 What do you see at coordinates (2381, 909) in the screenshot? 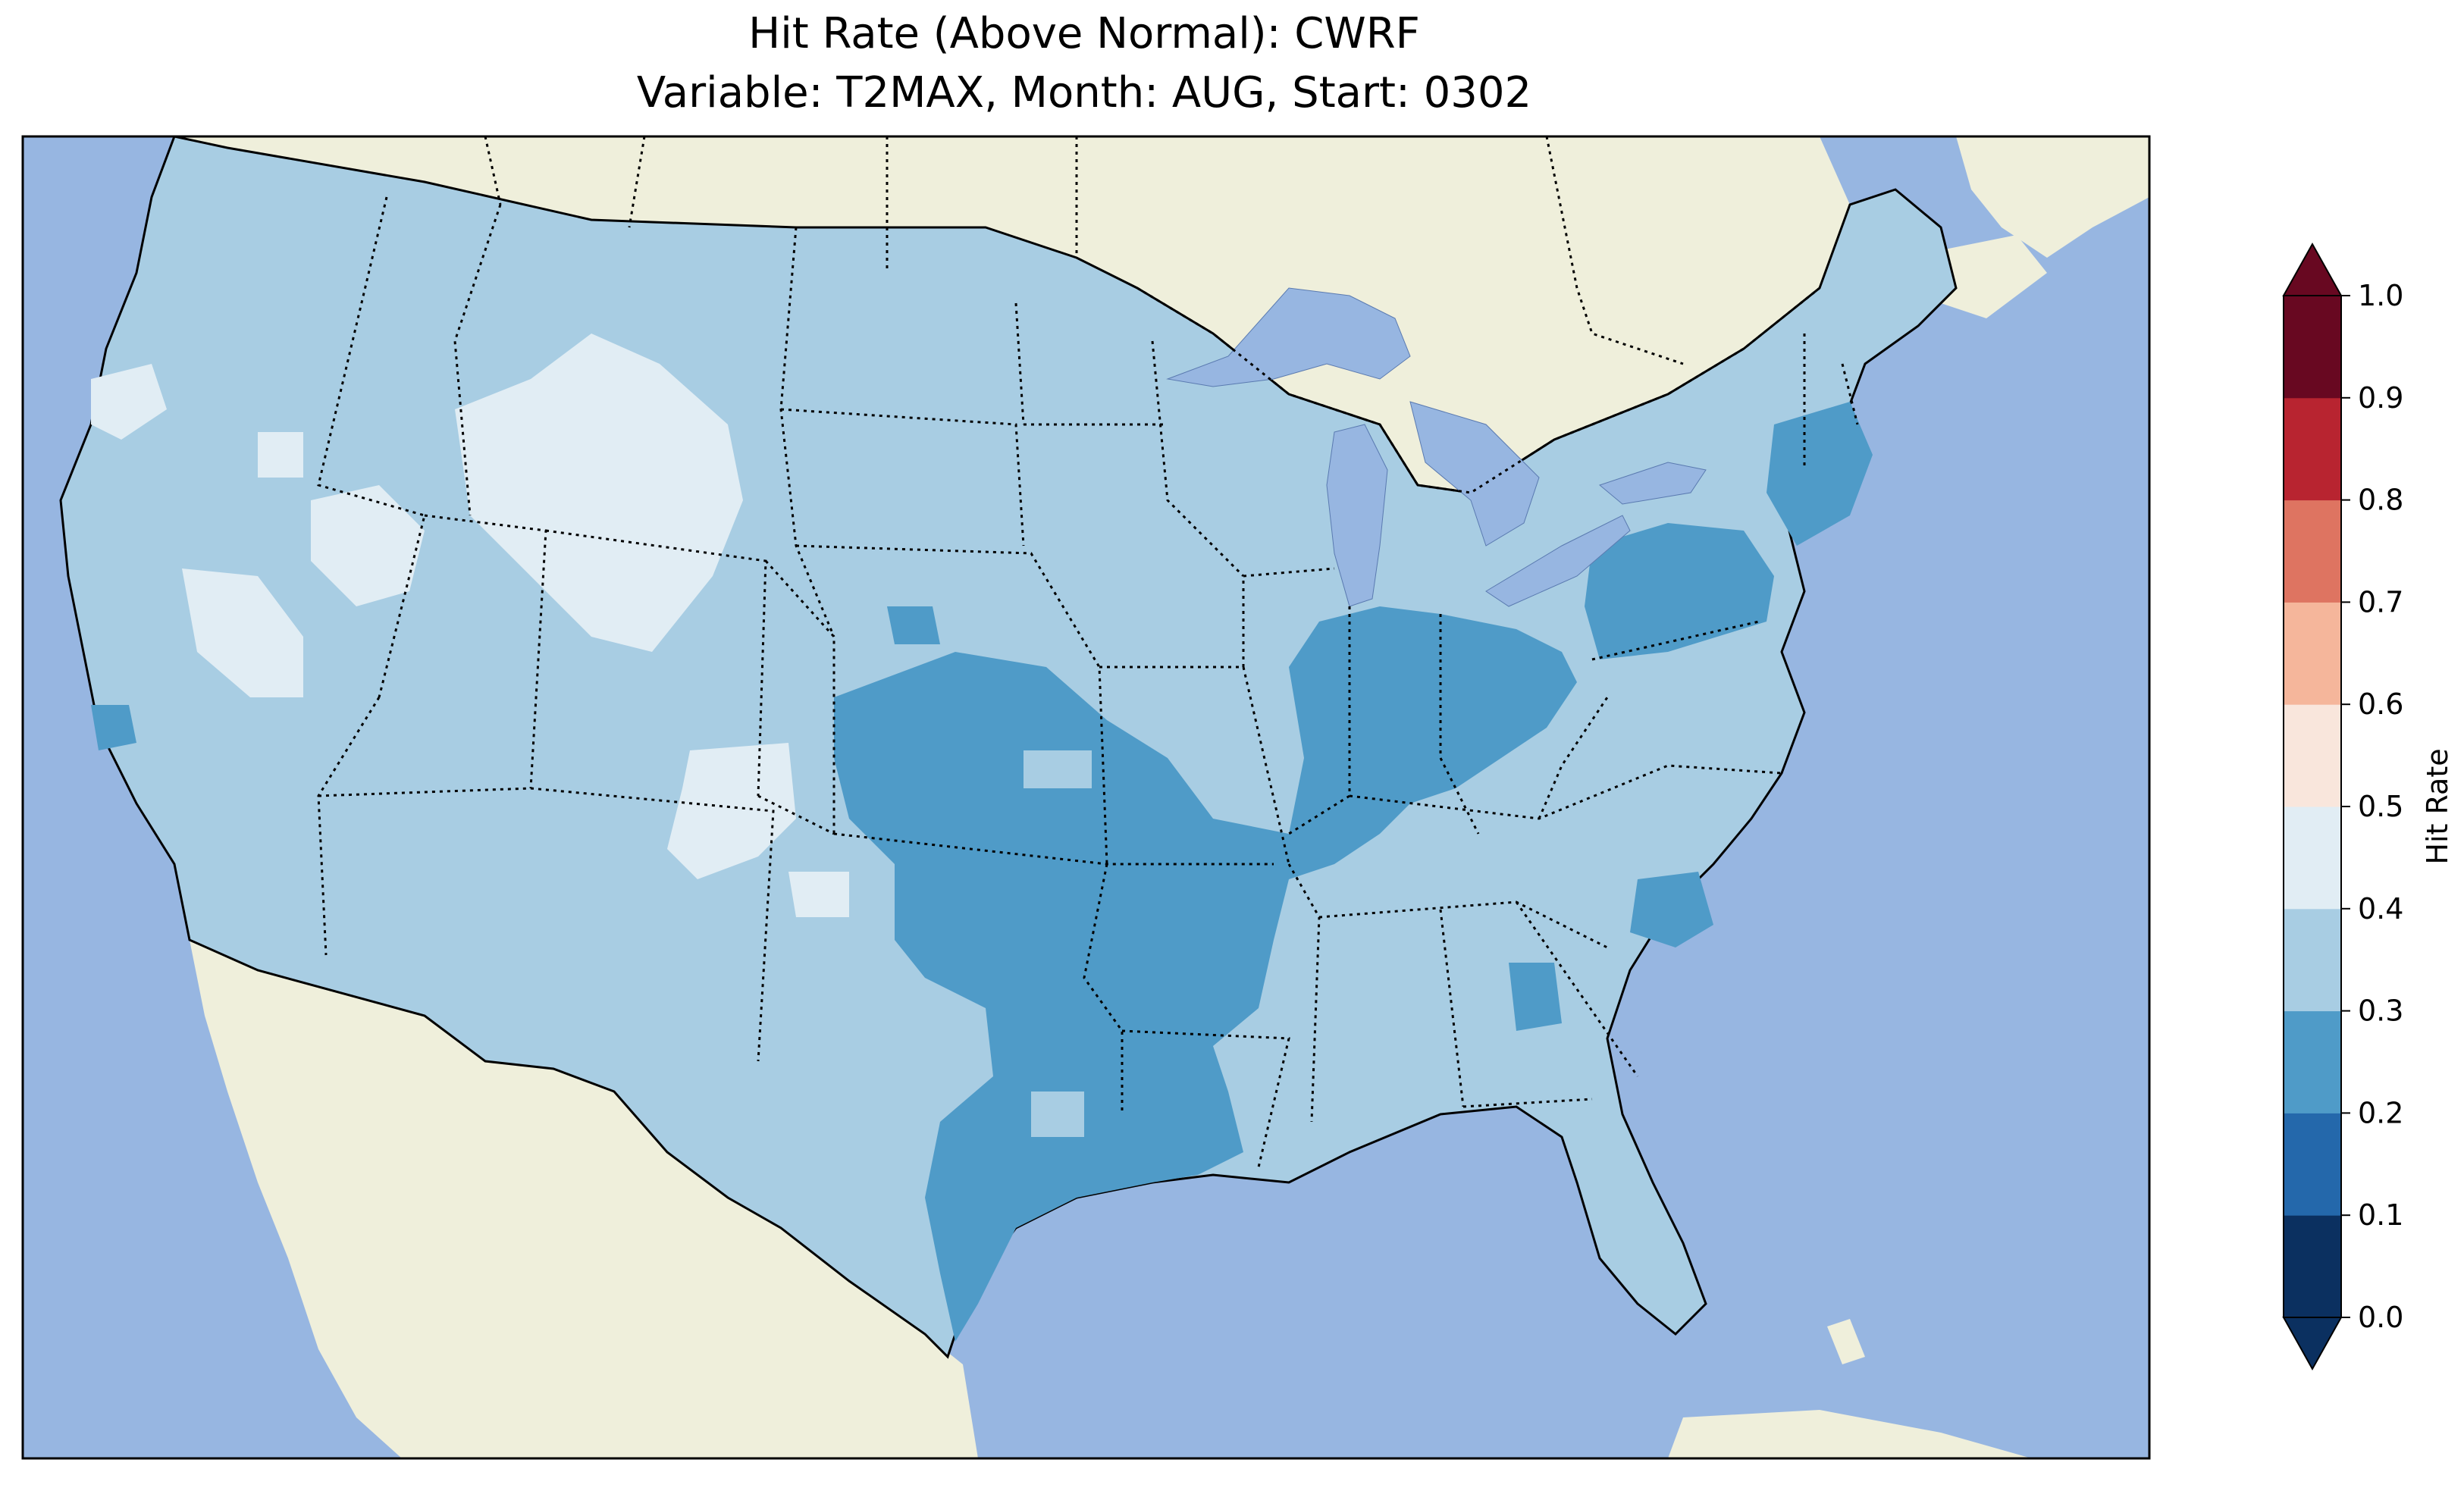
I see `colorbar-tick-label: 0.4` at bounding box center [2381, 909].